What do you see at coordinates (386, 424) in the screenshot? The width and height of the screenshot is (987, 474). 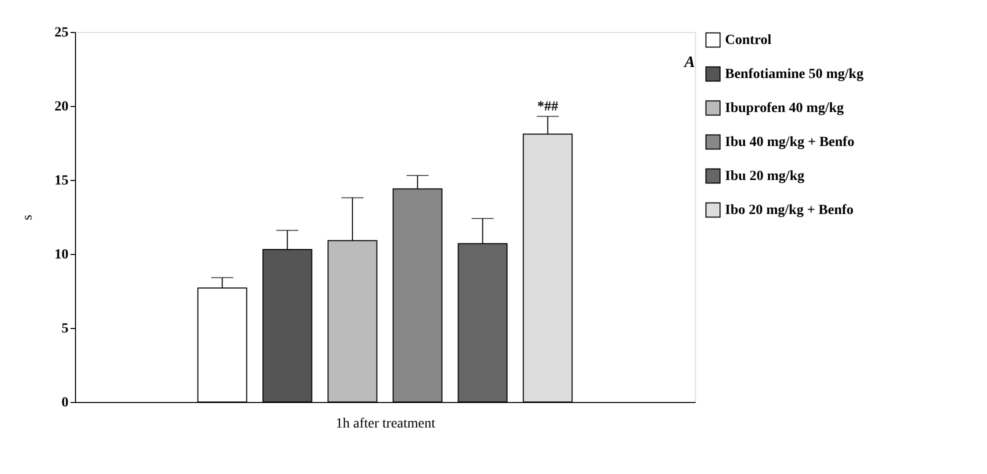 I see `x-axis-title: 1h after treatment` at bounding box center [386, 424].